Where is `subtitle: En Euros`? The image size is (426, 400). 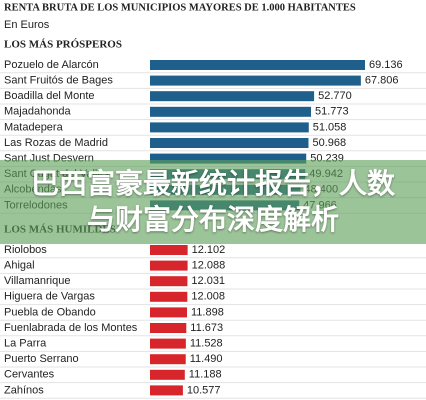 subtitle: En Euros is located at coordinates (27, 25).